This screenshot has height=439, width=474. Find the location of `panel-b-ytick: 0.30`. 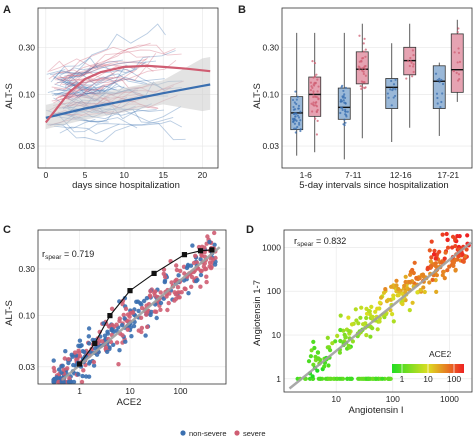

panel-b-ytick: 0.30 is located at coordinates (270, 47).